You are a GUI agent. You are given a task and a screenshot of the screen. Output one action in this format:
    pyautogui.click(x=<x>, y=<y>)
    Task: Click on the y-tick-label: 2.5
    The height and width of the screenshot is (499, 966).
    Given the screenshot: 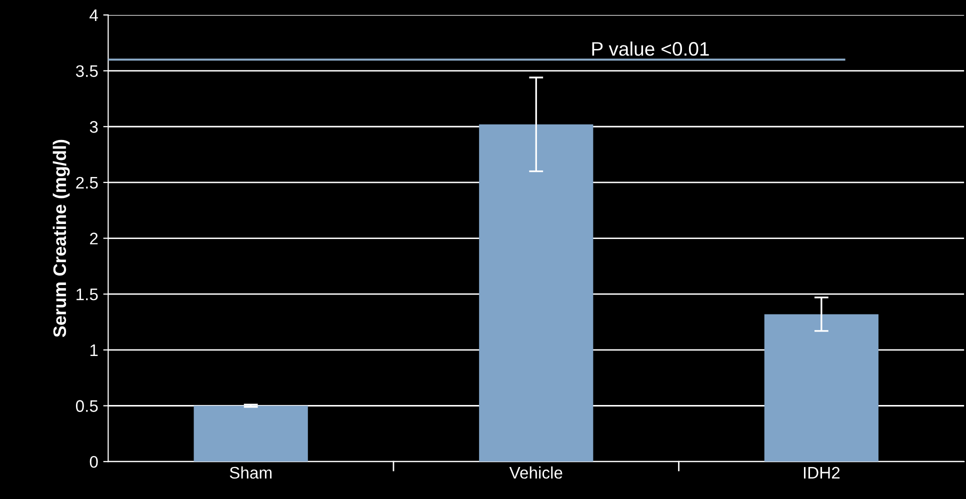 What is the action you would take?
    pyautogui.click(x=87, y=182)
    